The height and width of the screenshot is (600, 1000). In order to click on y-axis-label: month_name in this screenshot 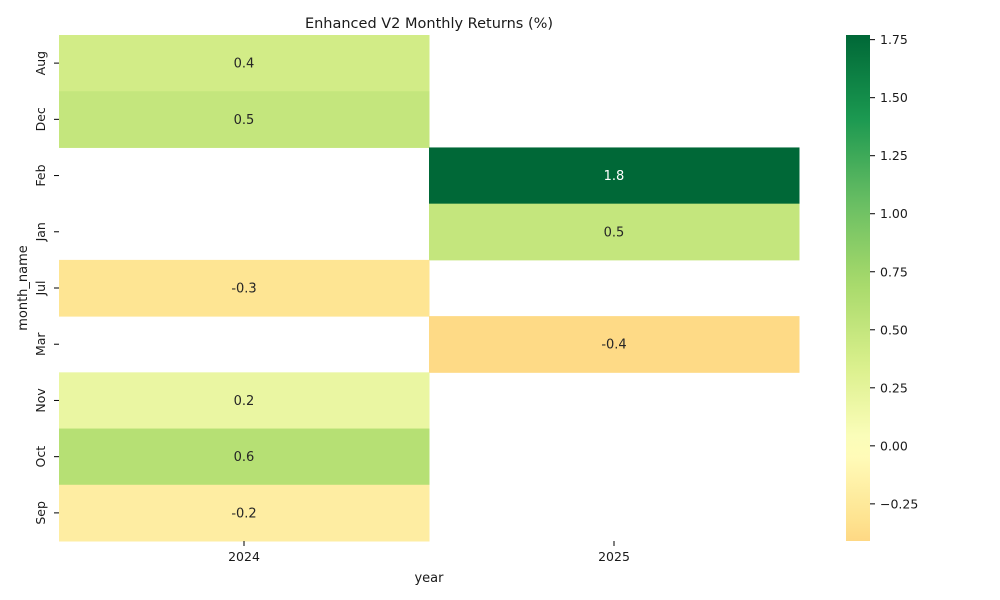, I will do `click(23, 288)`.